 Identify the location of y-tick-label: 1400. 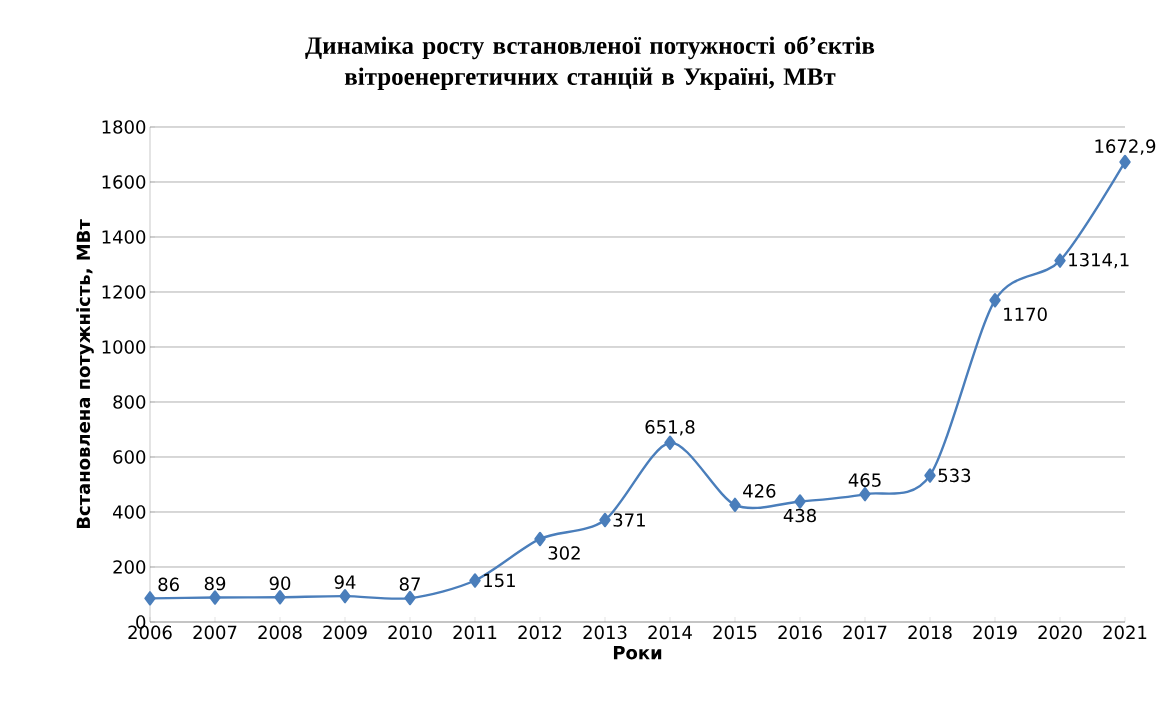
(124, 237).